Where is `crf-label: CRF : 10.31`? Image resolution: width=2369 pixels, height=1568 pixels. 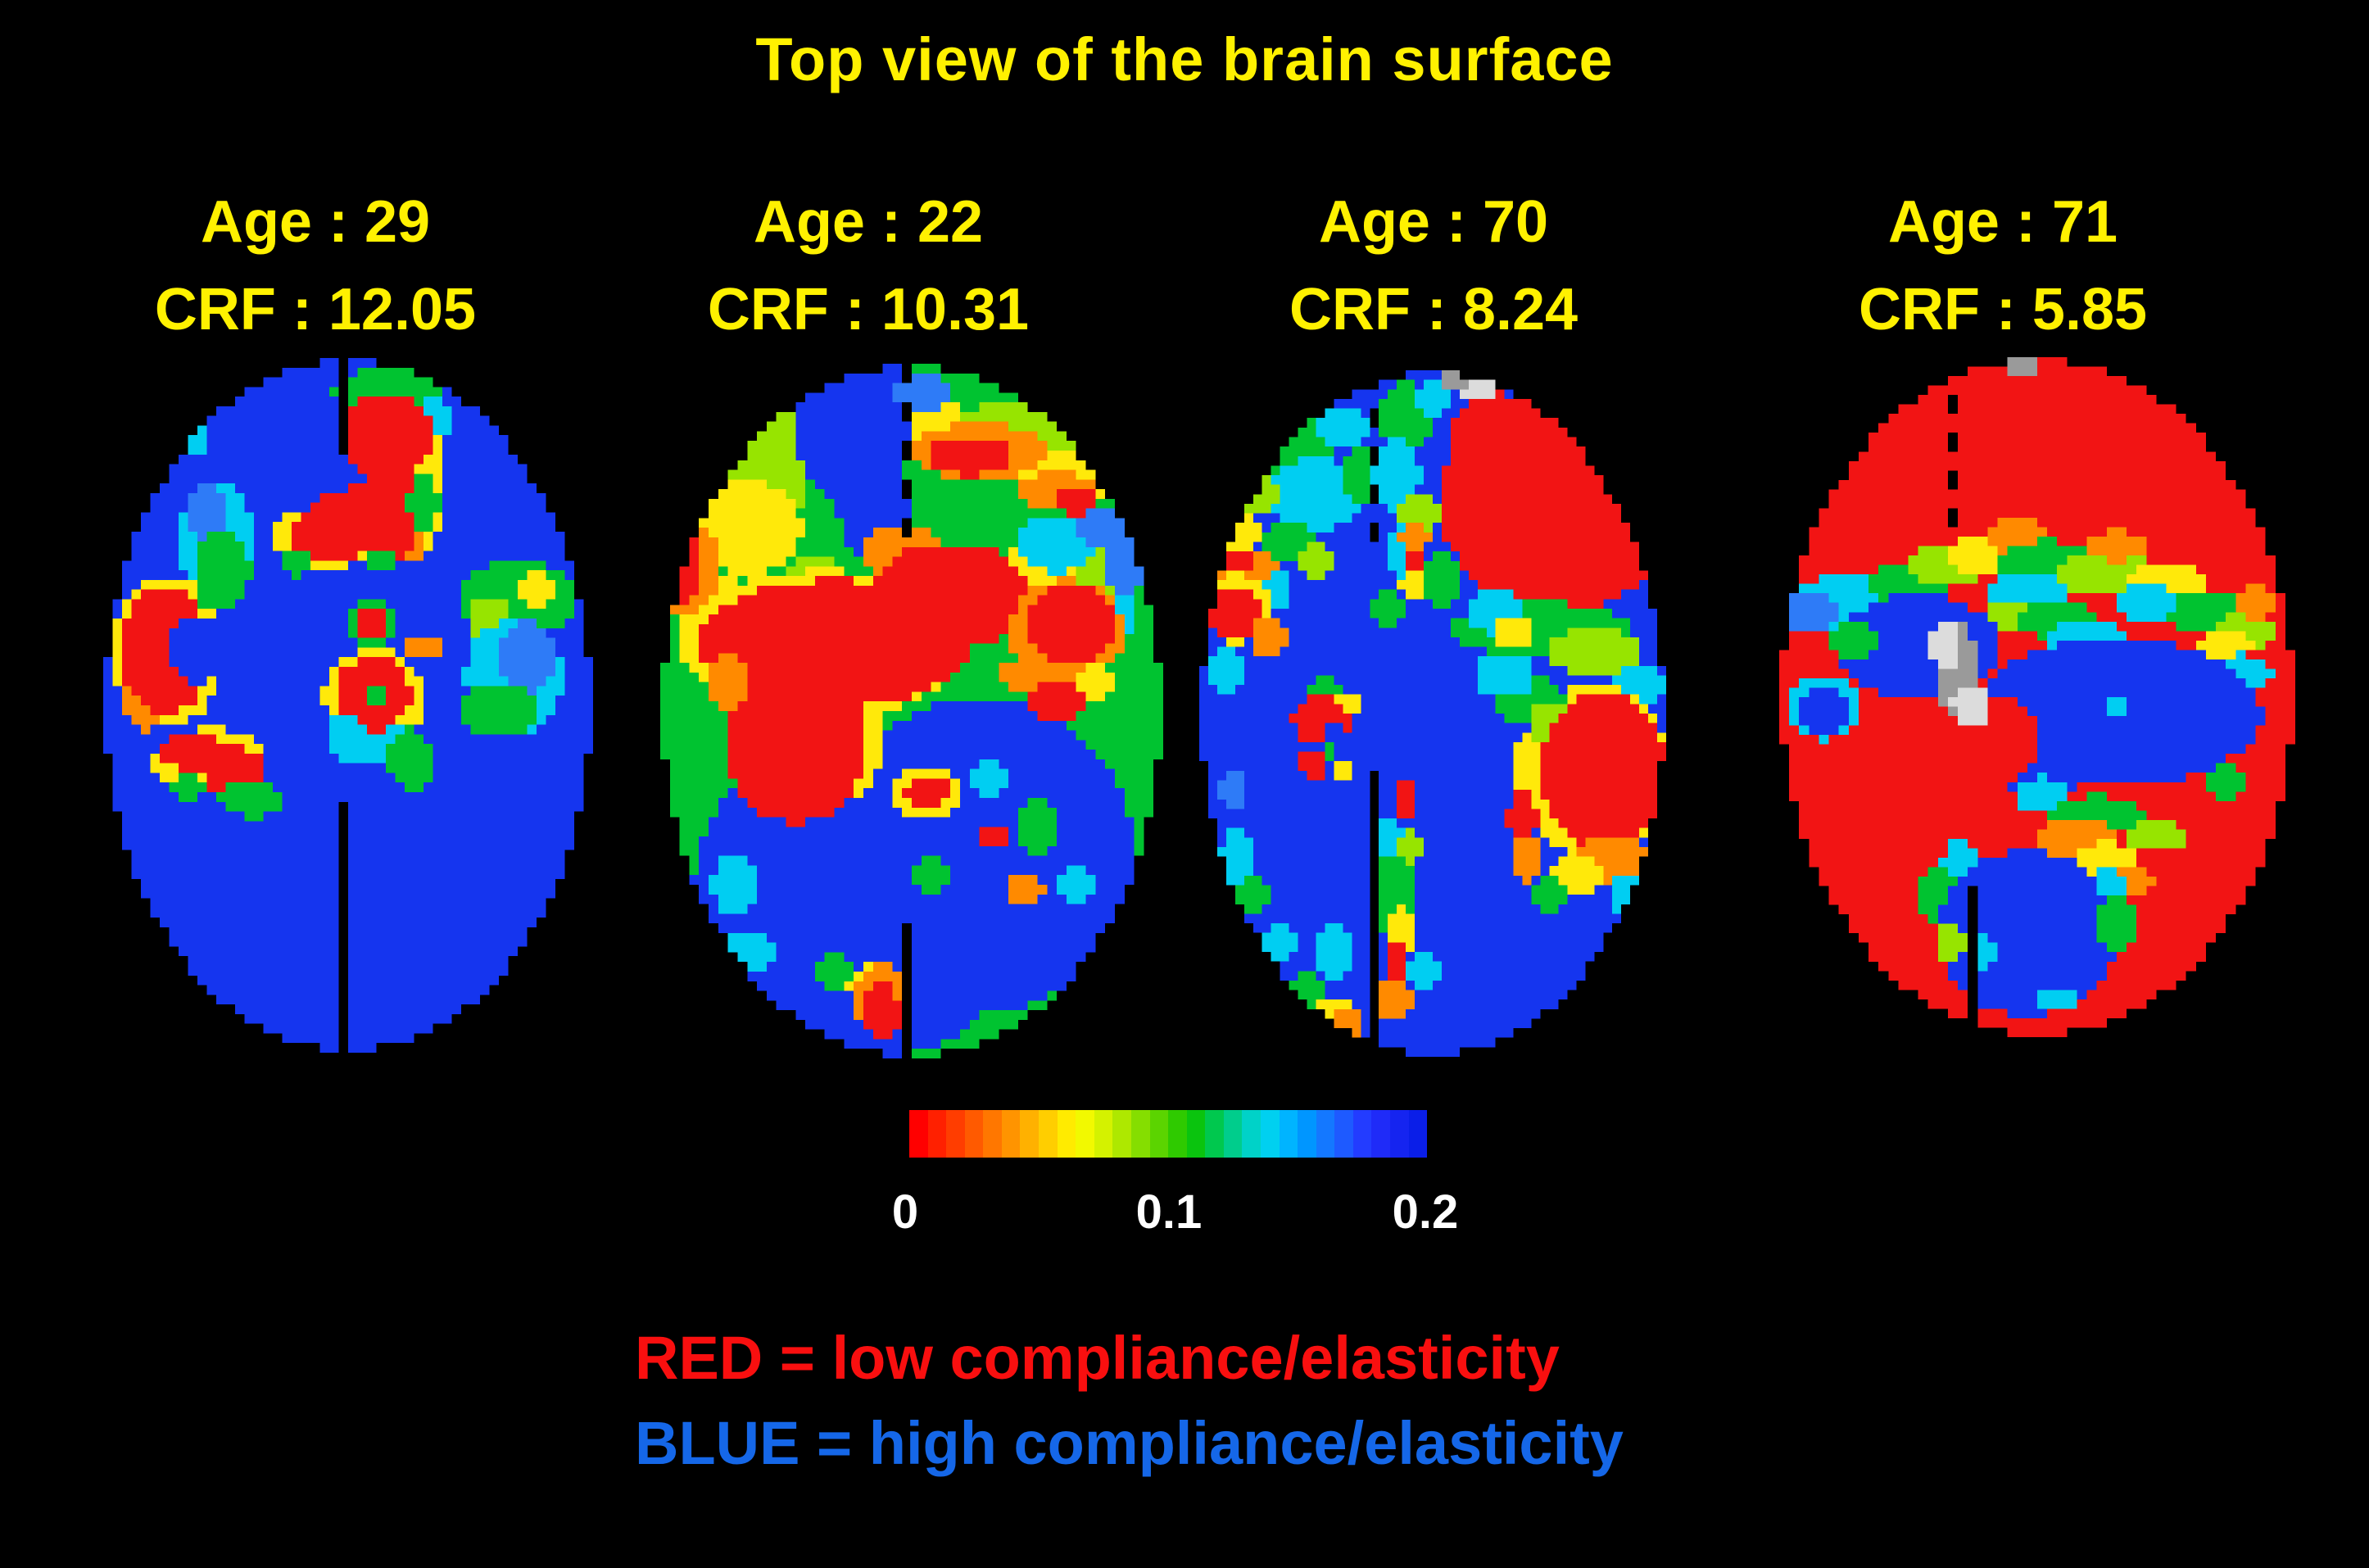
crf-label: CRF : 10.31 is located at coordinates (868, 309).